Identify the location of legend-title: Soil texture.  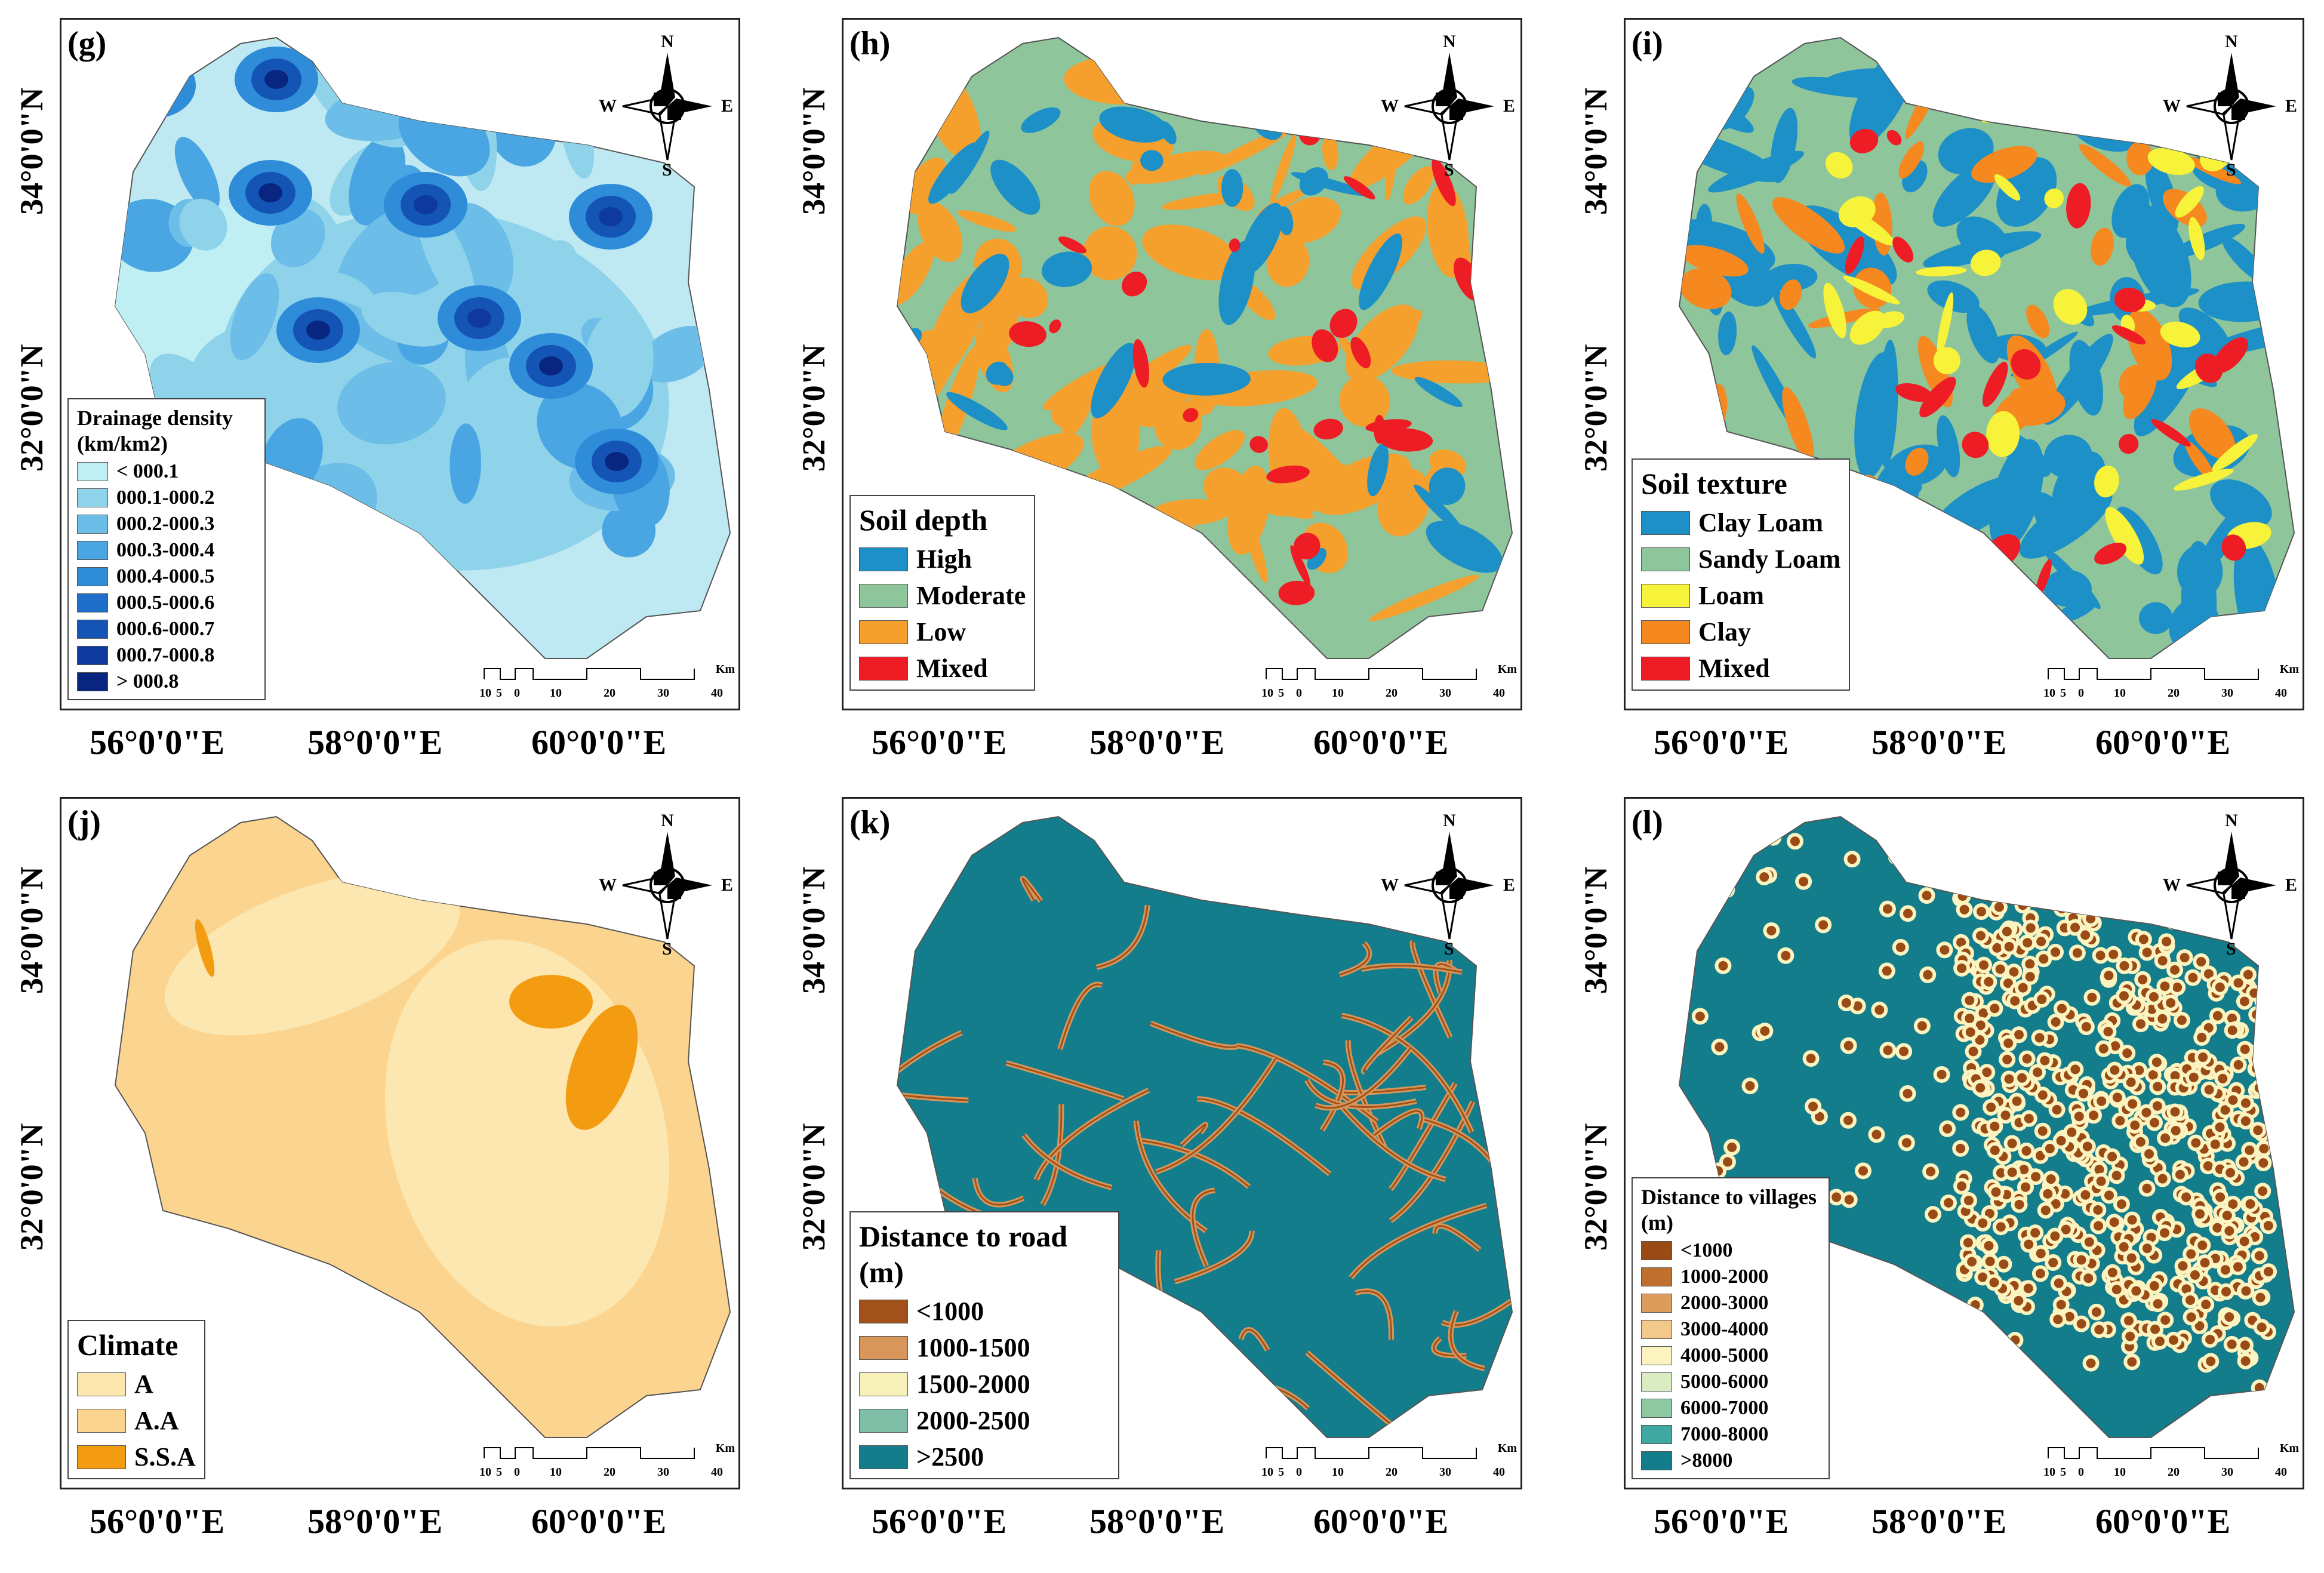
(1714, 483).